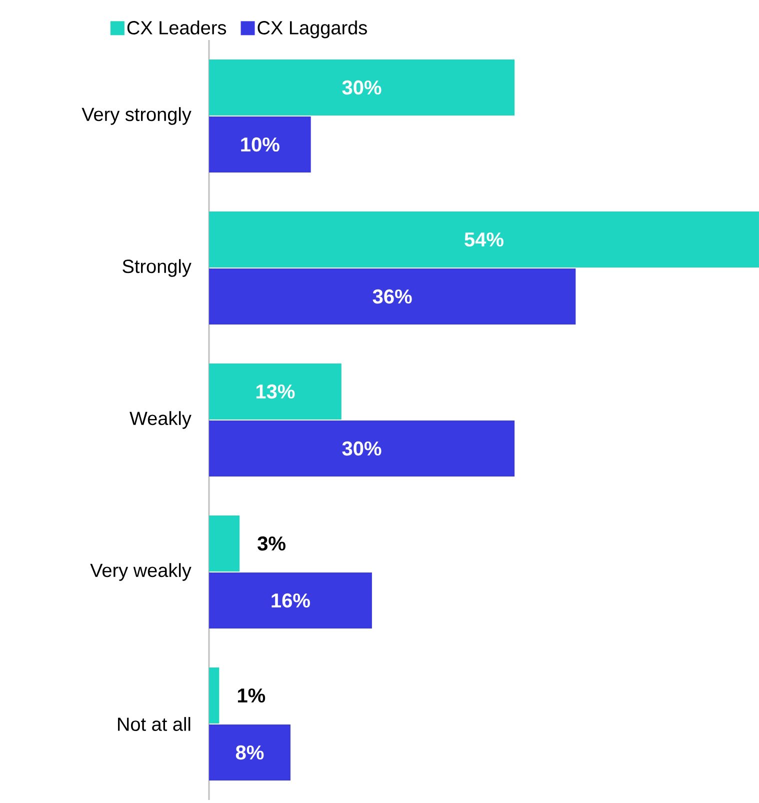 The width and height of the screenshot is (759, 803). Describe the element at coordinates (154, 724) in the screenshot. I see `y-tick-label: Not at all` at that location.